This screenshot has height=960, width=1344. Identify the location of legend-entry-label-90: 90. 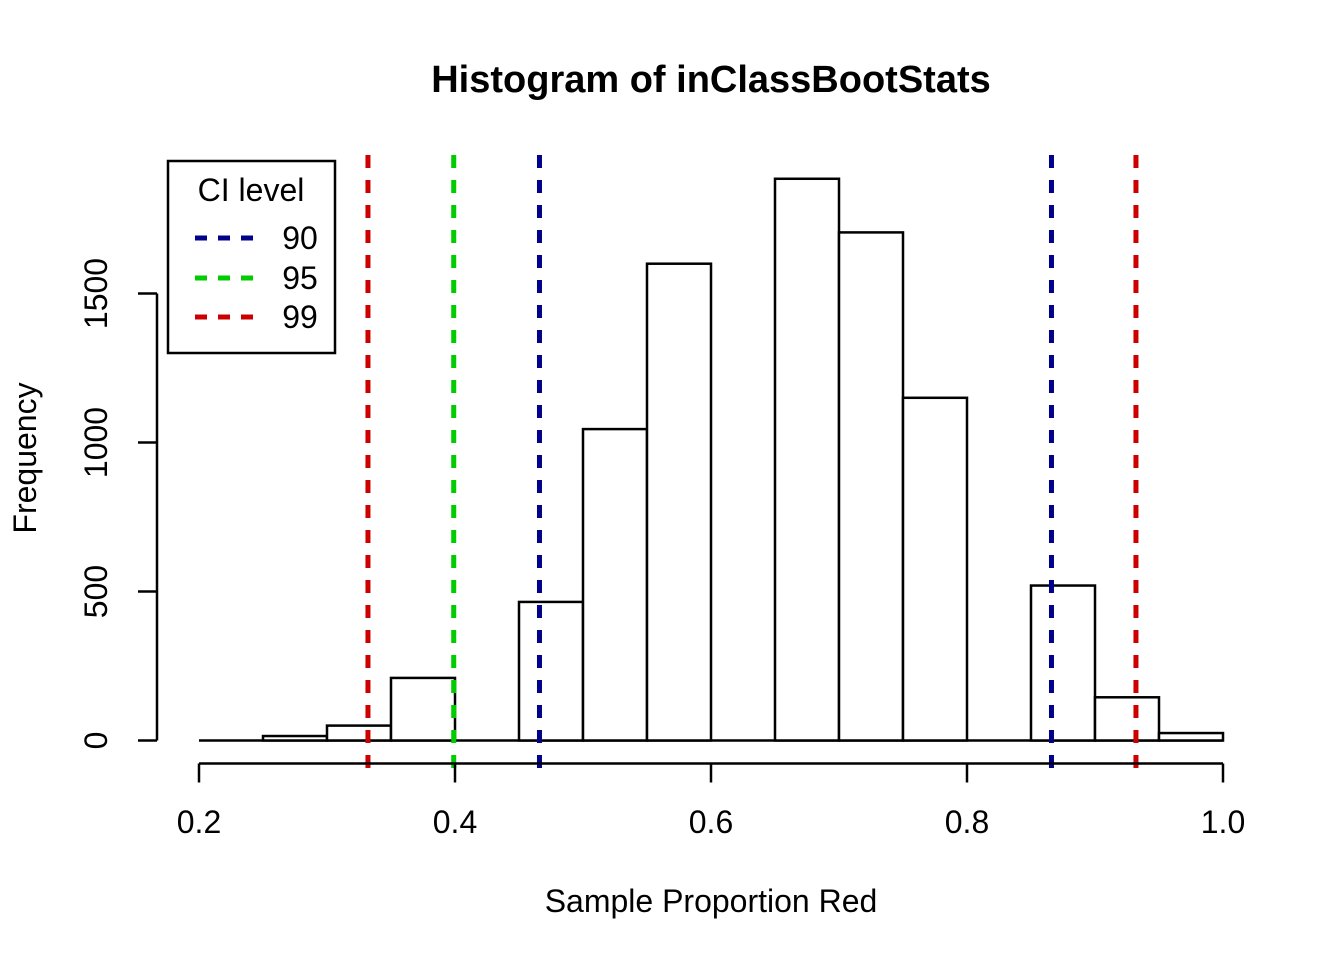
(300, 238).